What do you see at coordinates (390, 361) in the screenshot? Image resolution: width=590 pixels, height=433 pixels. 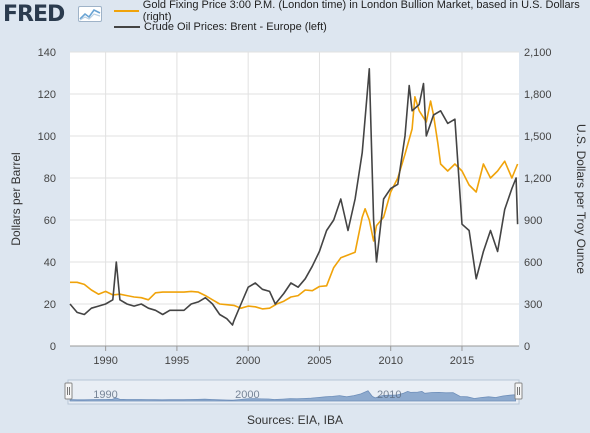 I see `x-tick-label: 2010` at bounding box center [390, 361].